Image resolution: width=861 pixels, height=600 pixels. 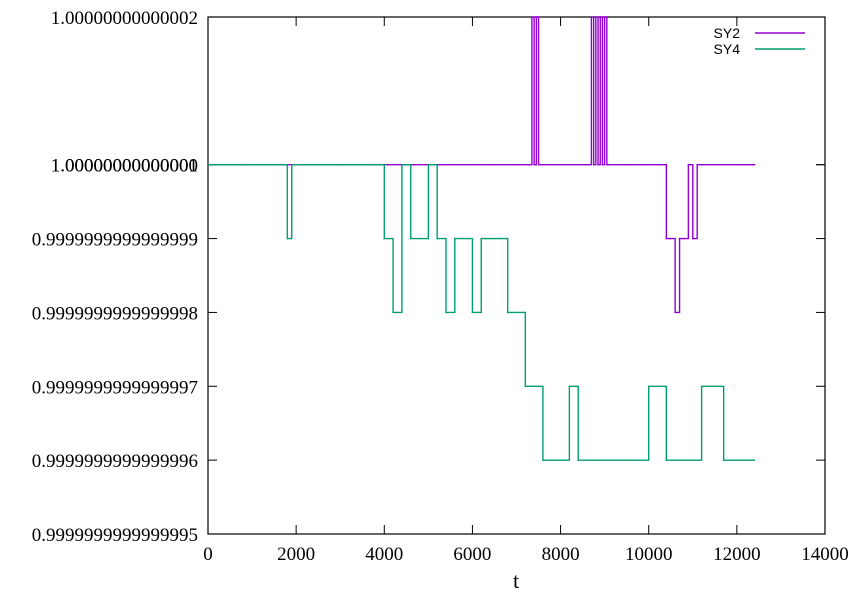 I want to click on x-tick-label: 12000, so click(x=737, y=554).